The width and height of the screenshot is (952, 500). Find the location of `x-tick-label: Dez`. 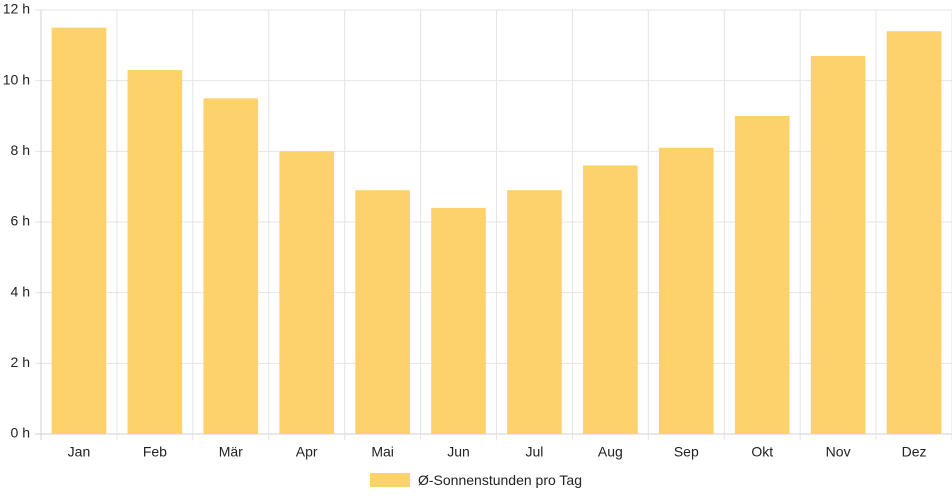

x-tick-label: Dez is located at coordinates (914, 452).